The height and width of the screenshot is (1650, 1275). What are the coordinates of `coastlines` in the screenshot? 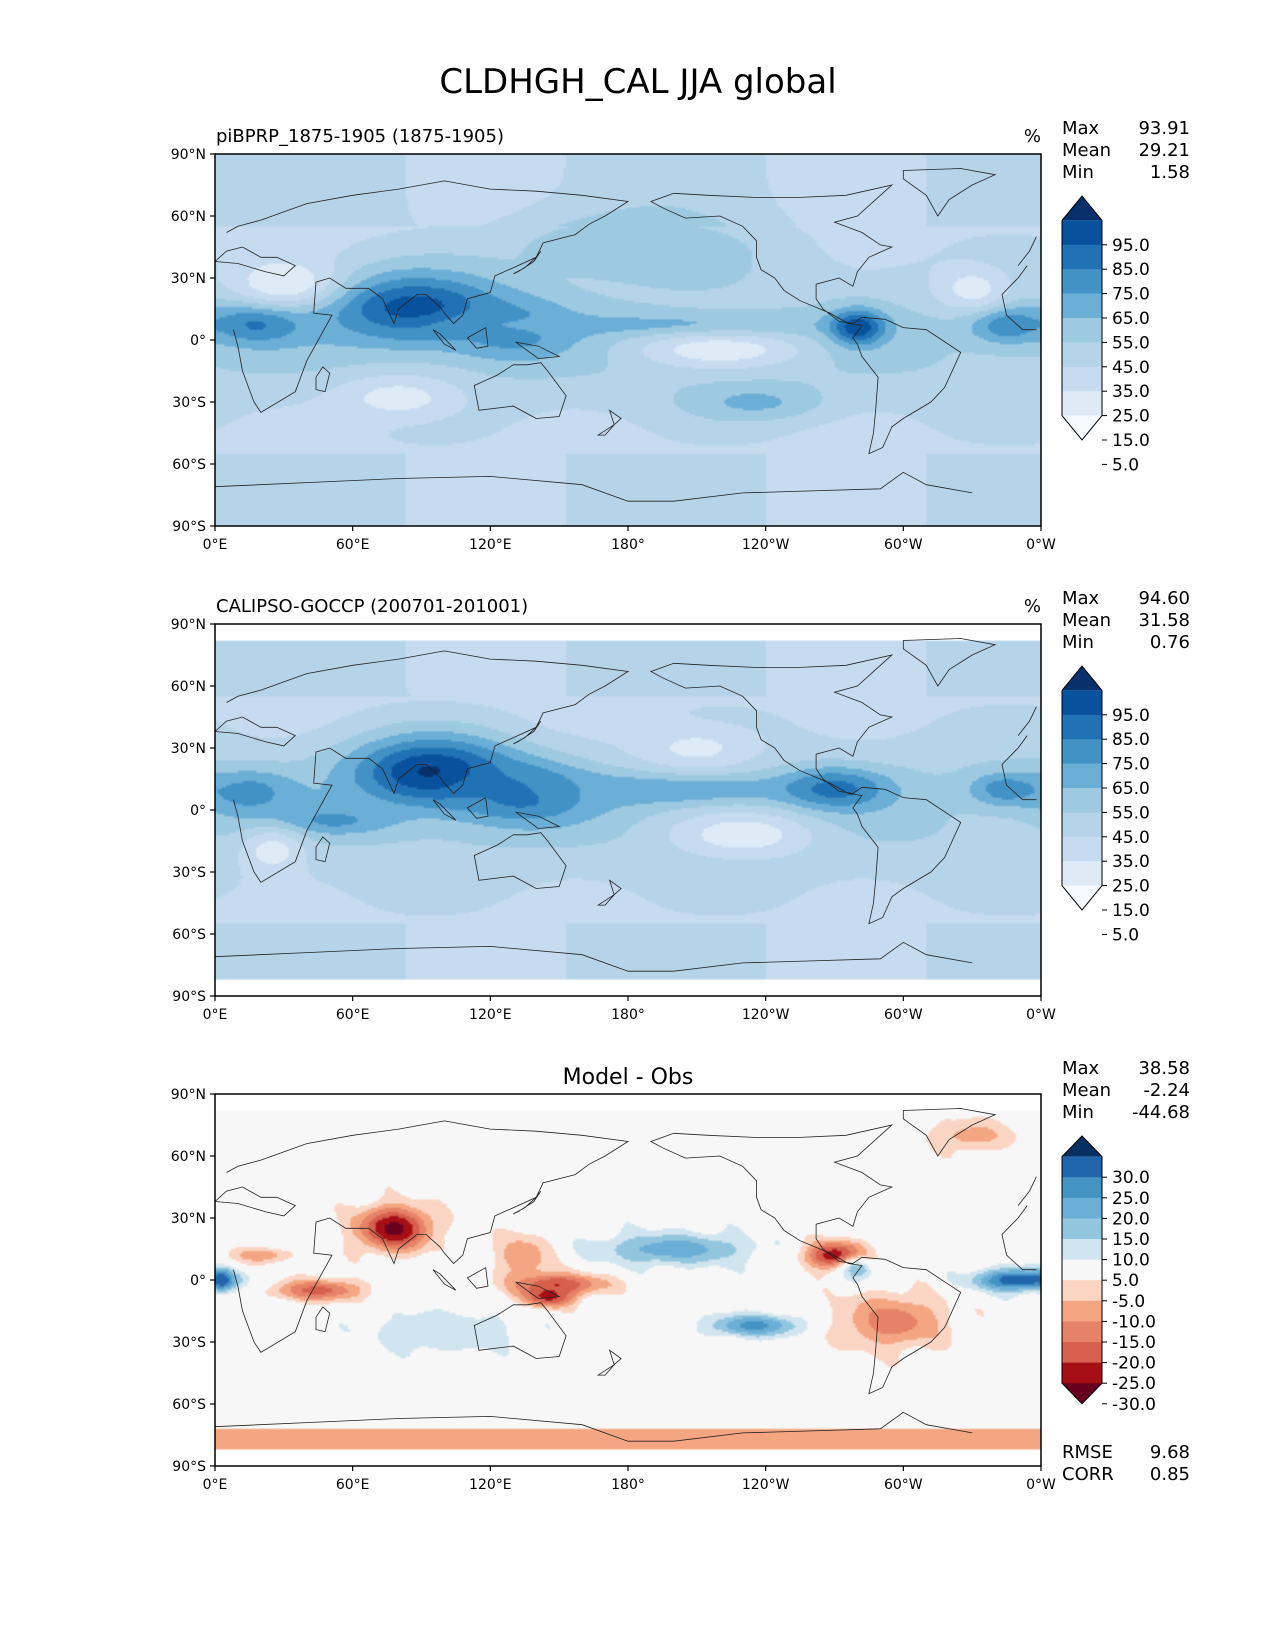 It's located at (626, 335).